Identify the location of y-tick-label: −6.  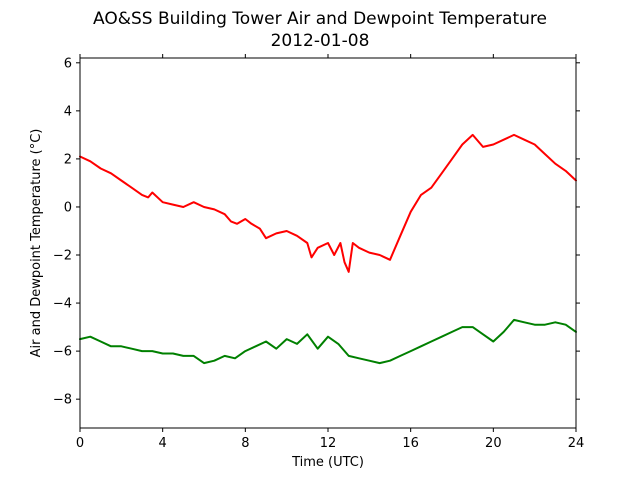
(62, 352).